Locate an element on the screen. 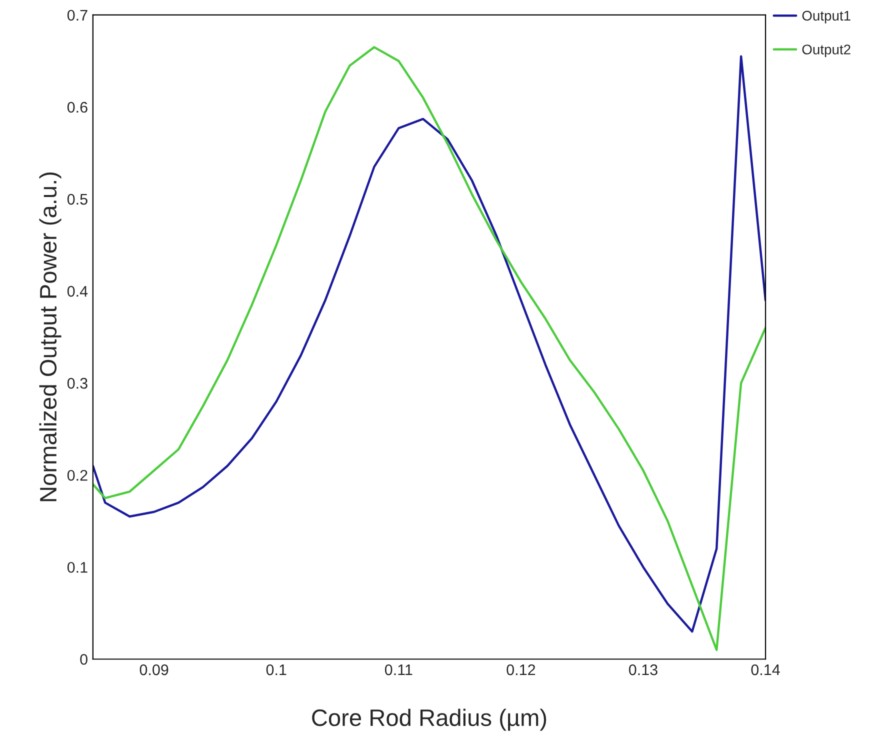 This screenshot has width=885, height=749. x-tick-label: 0.1 is located at coordinates (276, 670).